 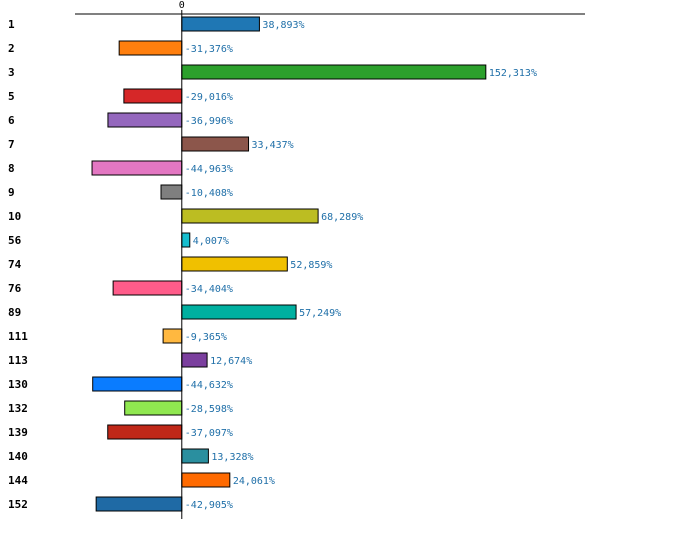 I want to click on value-label: -34,404%, so click(x=209, y=289).